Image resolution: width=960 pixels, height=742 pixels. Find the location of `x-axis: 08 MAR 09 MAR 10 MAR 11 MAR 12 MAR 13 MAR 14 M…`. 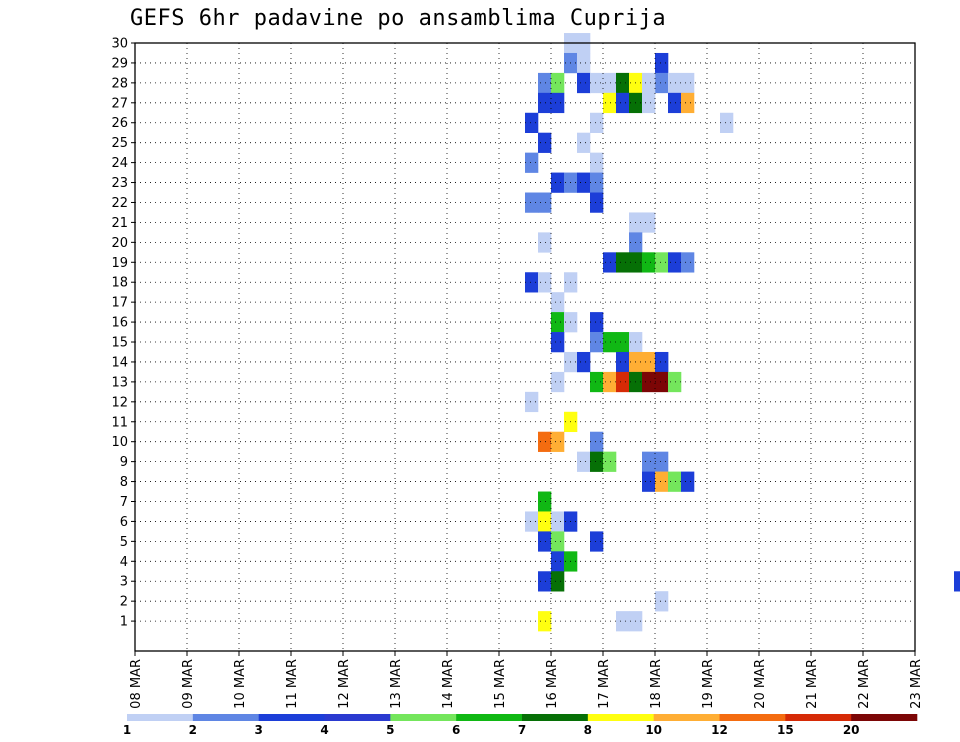

x-axis: 08 MAR 09 MAR 10 MAR 11 MAR 12 MAR 13 MAR 14 M… is located at coordinates (526, 680).